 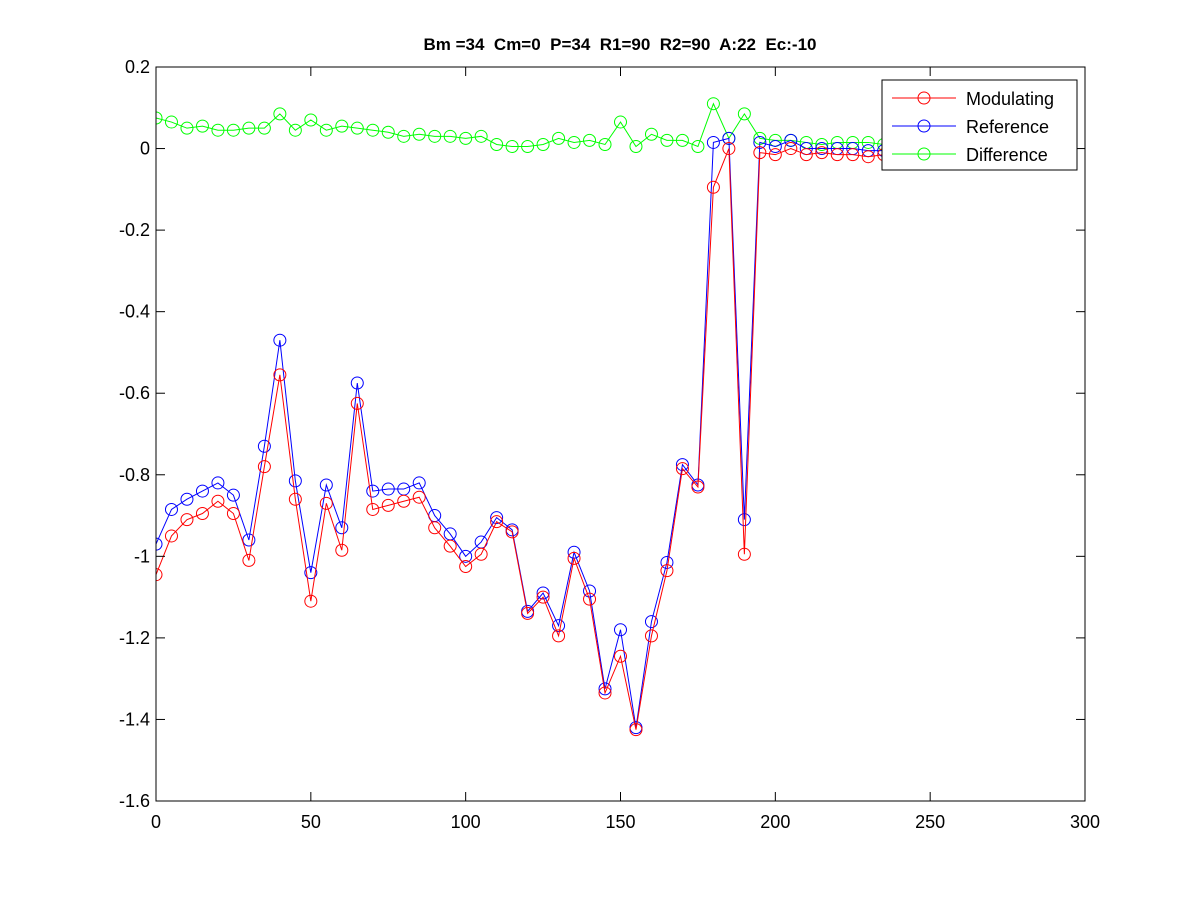 I want to click on x-tick-label: 50, so click(x=311, y=822).